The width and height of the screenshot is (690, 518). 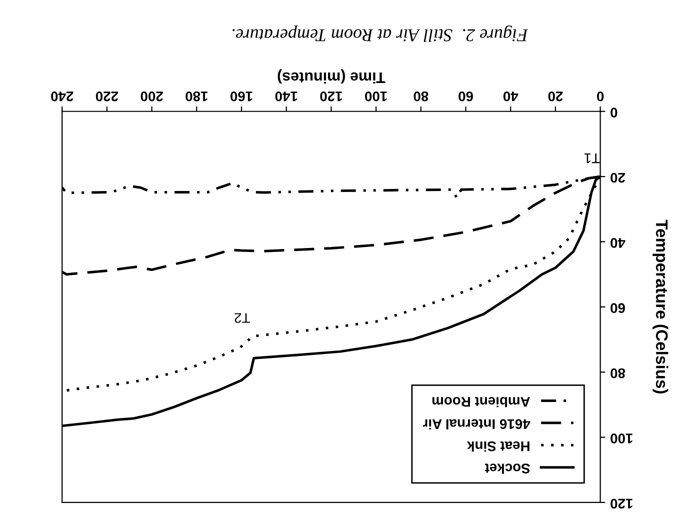 I want to click on x-tick-label: 100, so click(x=376, y=96).